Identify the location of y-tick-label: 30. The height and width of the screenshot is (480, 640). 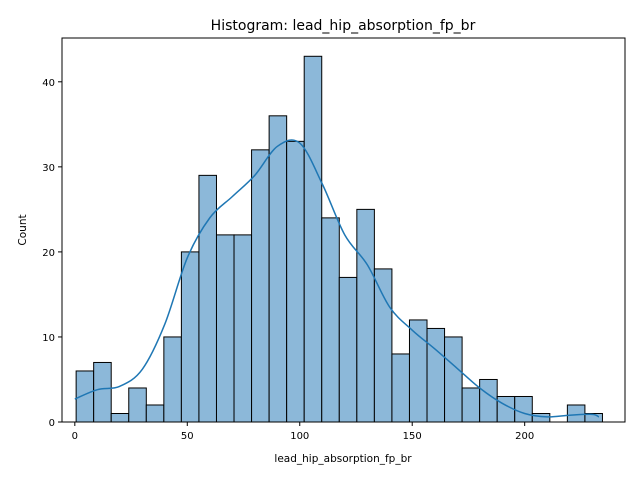
(48, 168).